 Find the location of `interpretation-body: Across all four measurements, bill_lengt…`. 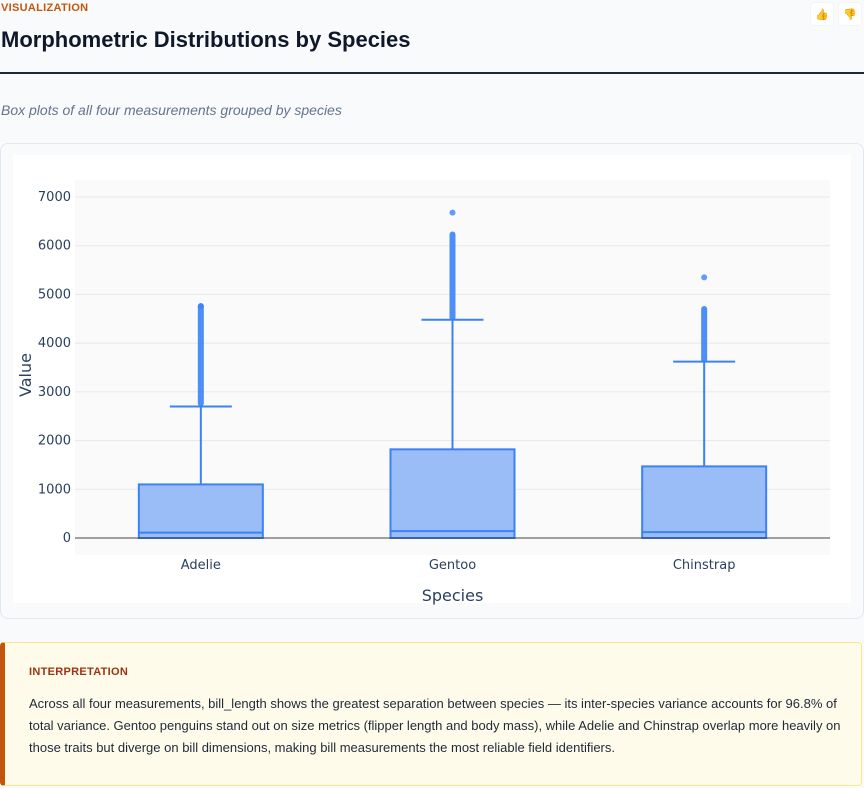

interpretation-body: Across all four measurements, bill_lengt… is located at coordinates (435, 725).